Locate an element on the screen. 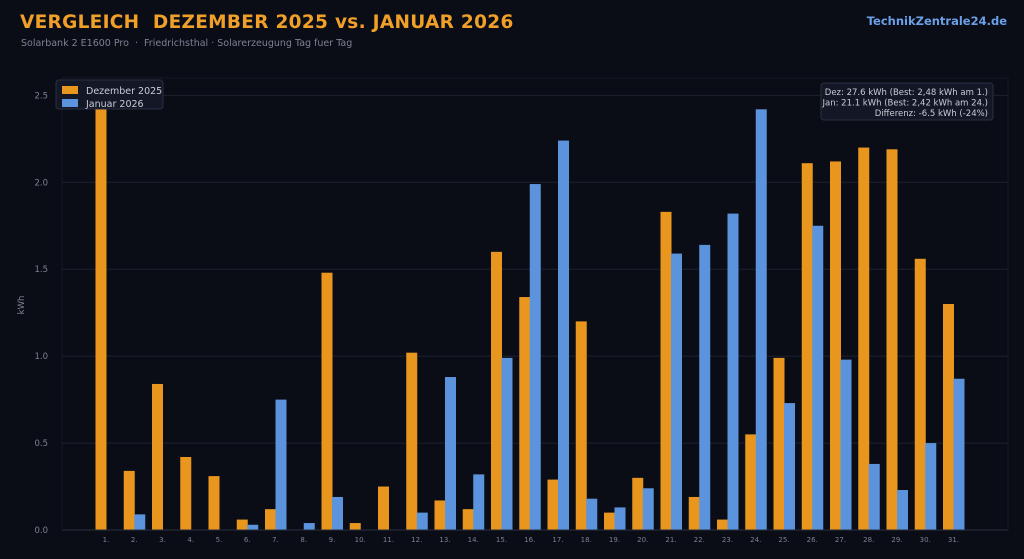 This screenshot has width=1024, height=559. legend-label: Januar 2026 is located at coordinates (114, 104).